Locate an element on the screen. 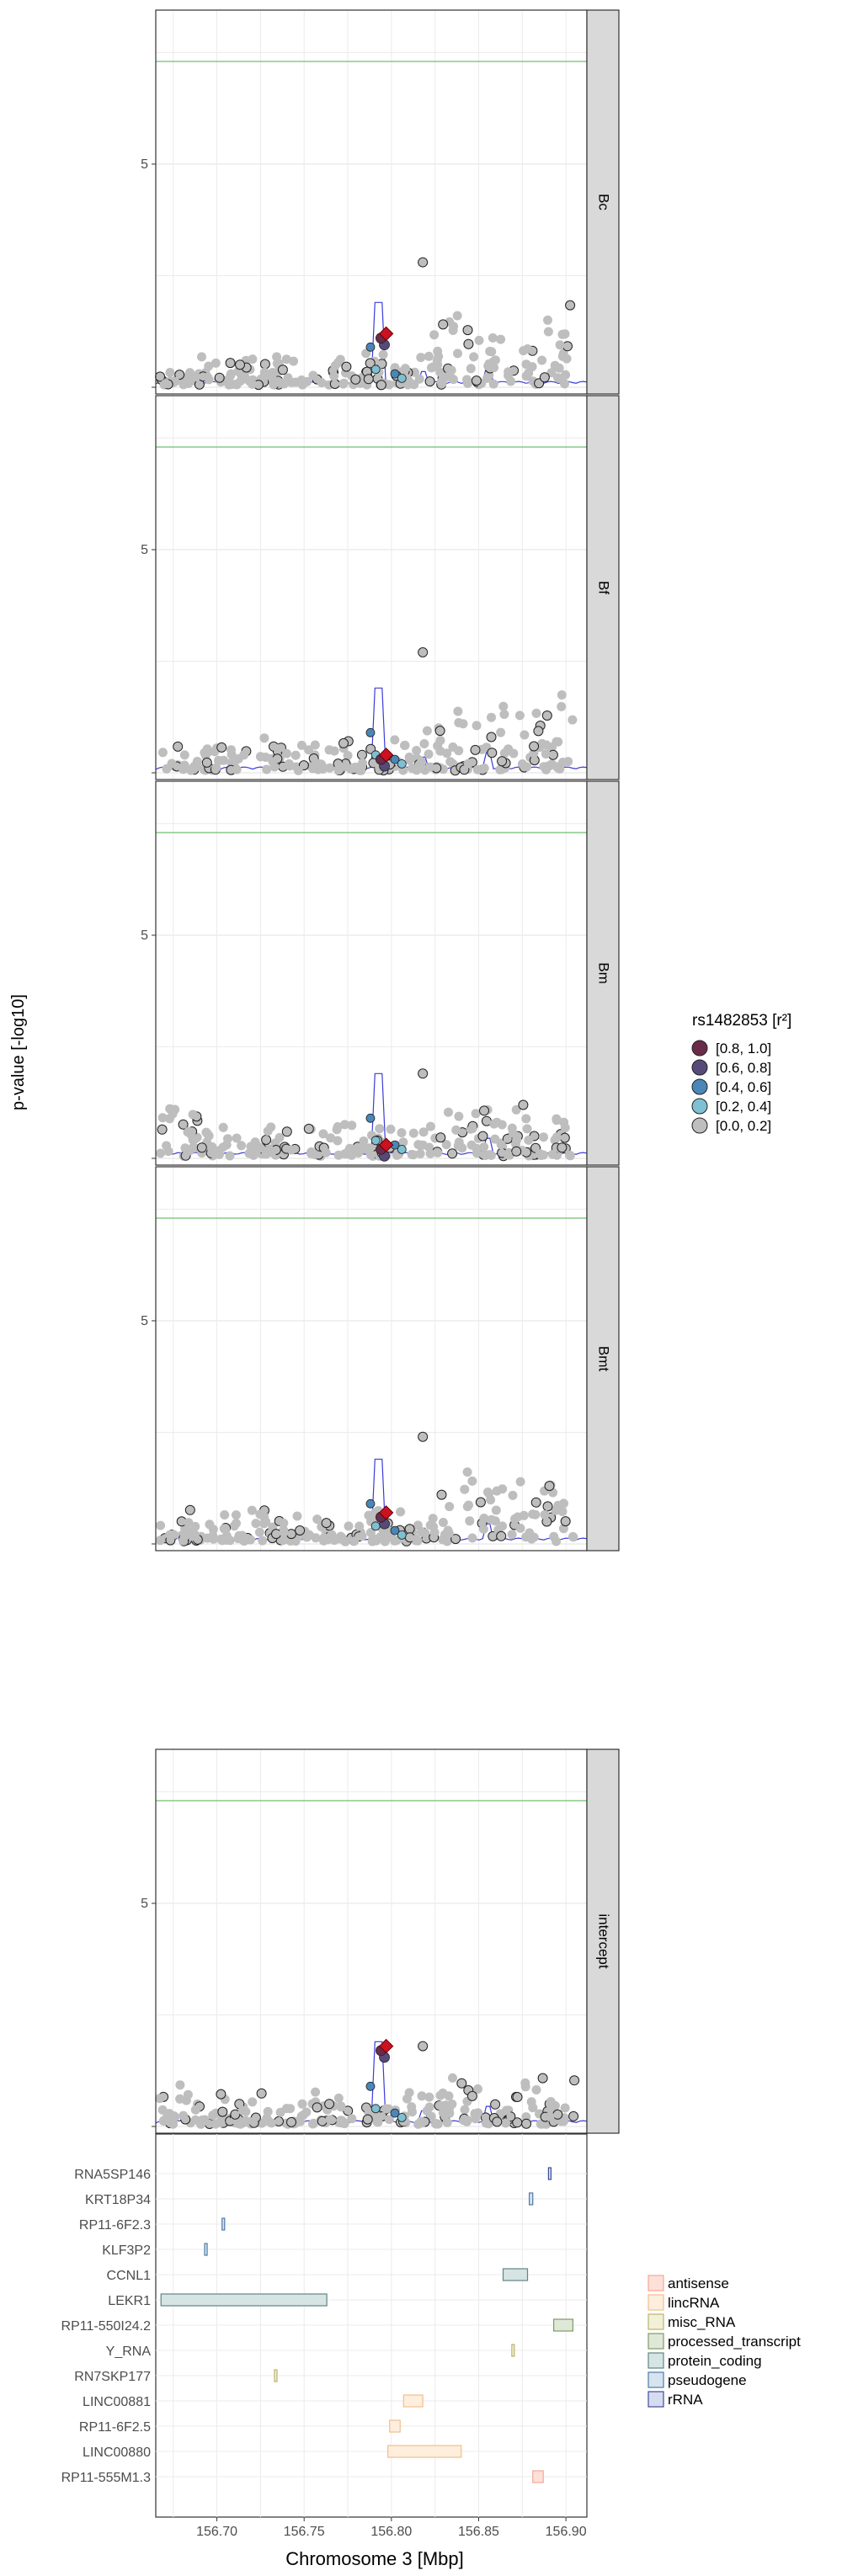  facet-panel-bc: 5 Bc is located at coordinates (380, 202).